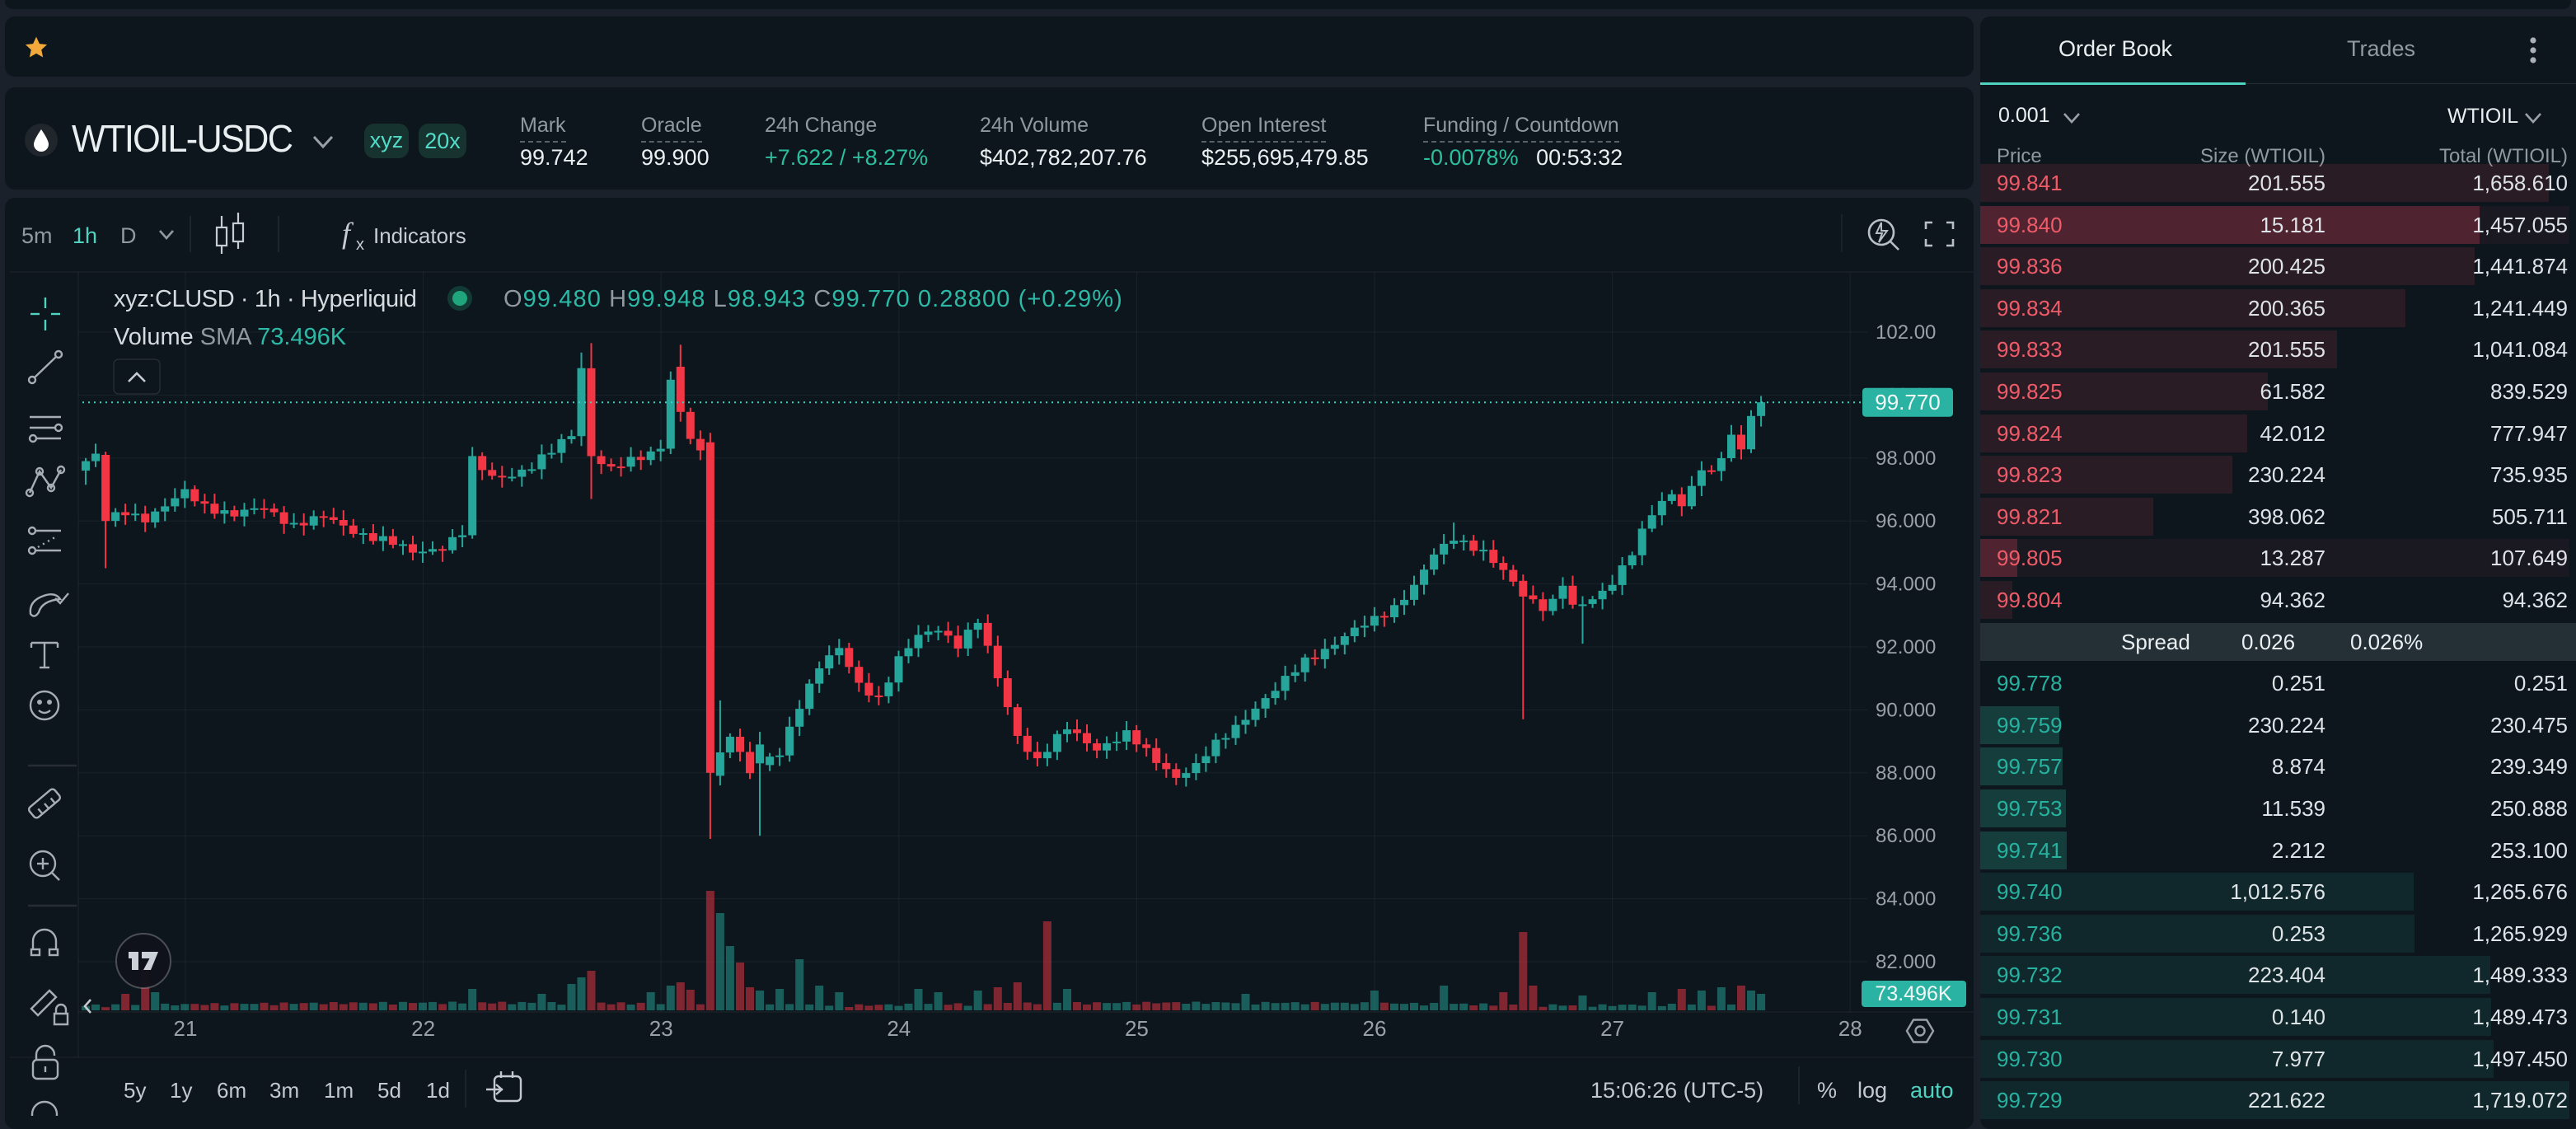 This screenshot has height=1129, width=2576. I want to click on svg-text: 73.496K, so click(1913, 993).